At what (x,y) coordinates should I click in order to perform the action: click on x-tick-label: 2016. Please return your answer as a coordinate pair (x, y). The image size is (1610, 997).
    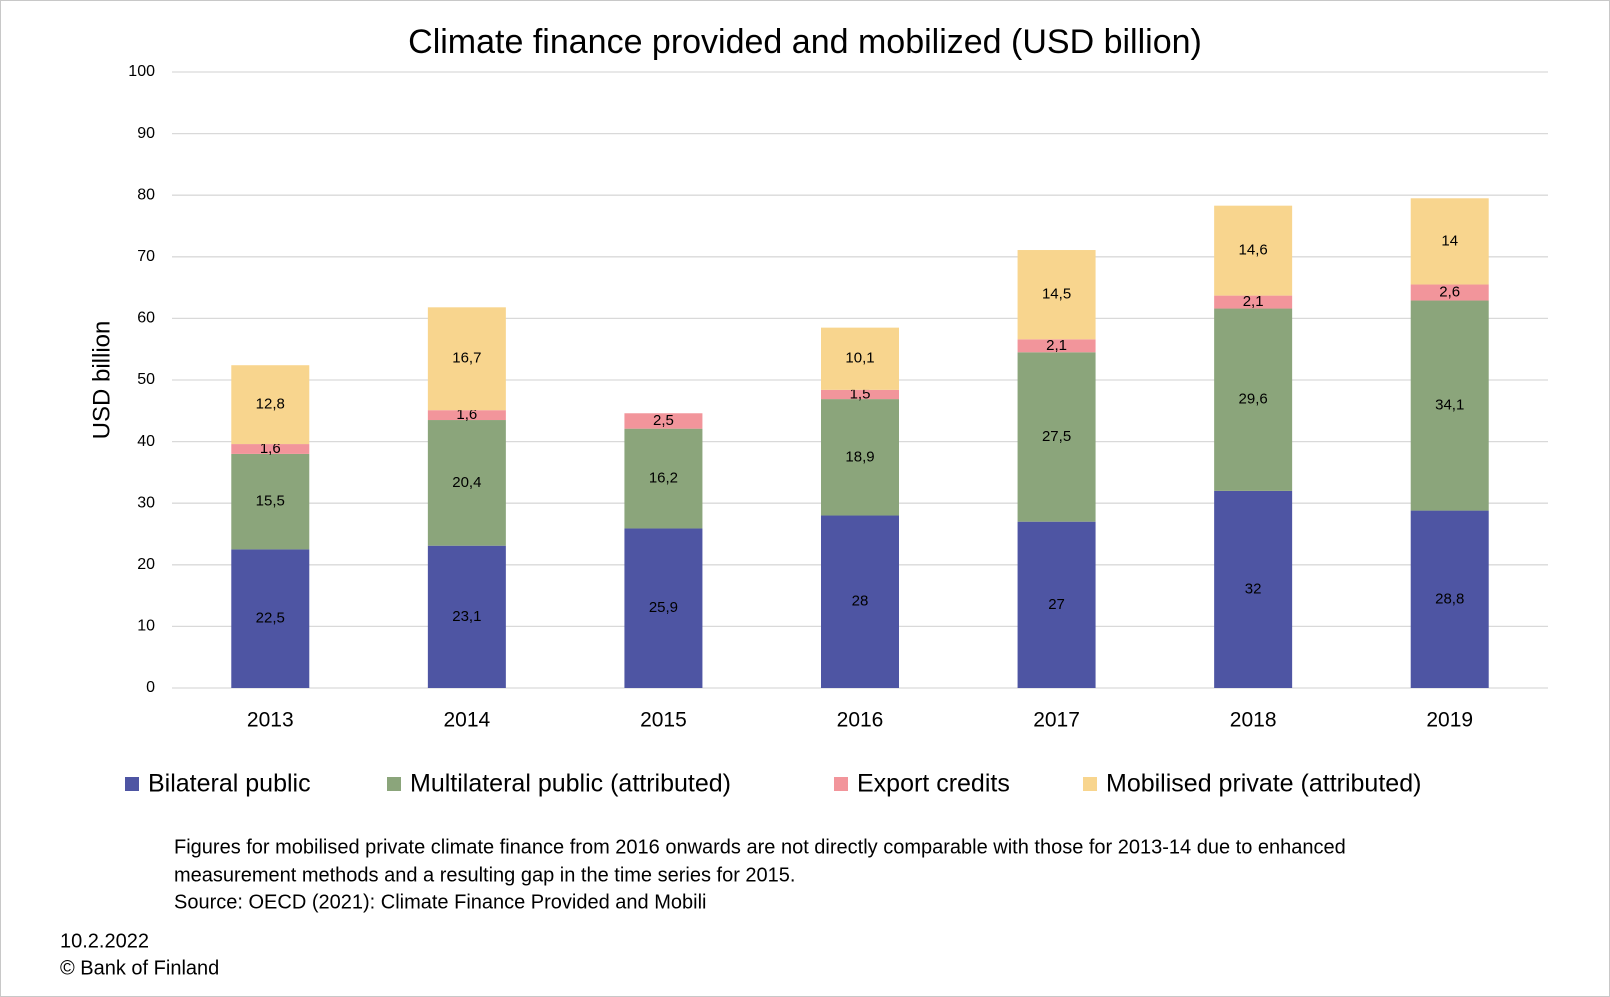
    Looking at the image, I should click on (860, 720).